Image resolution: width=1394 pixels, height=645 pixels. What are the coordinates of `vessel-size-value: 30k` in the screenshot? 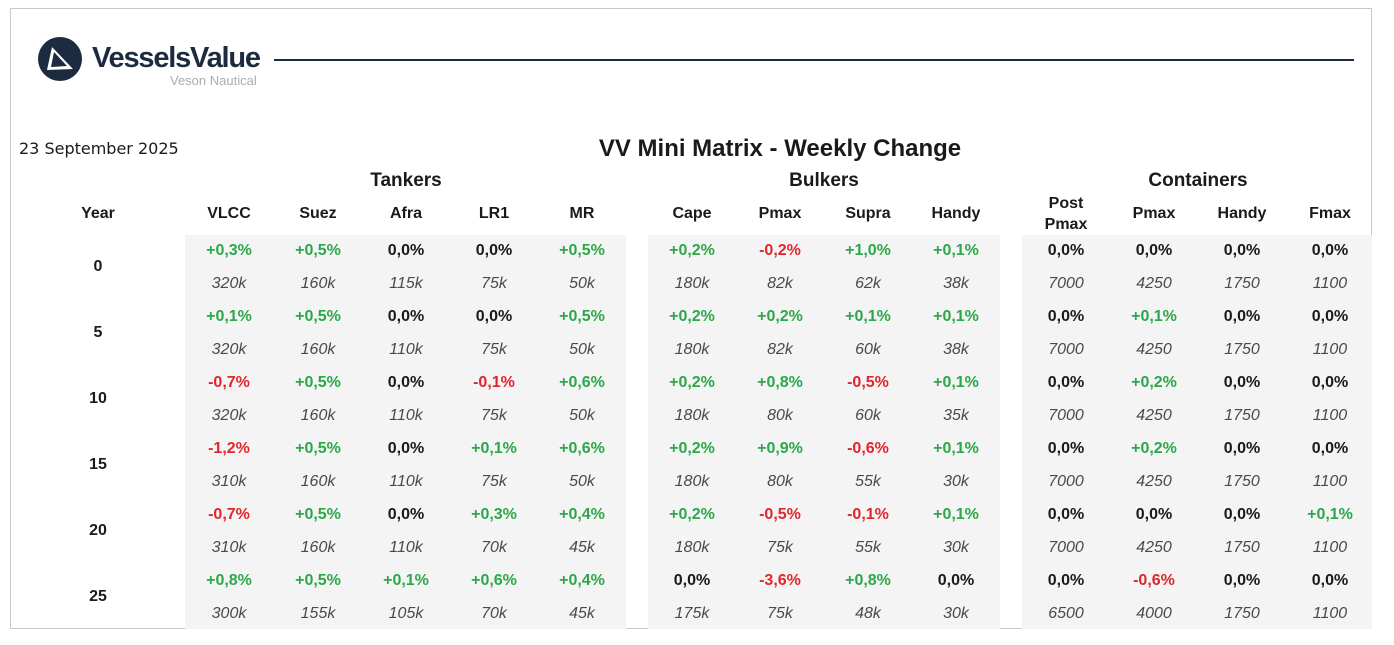 It's located at (956, 613).